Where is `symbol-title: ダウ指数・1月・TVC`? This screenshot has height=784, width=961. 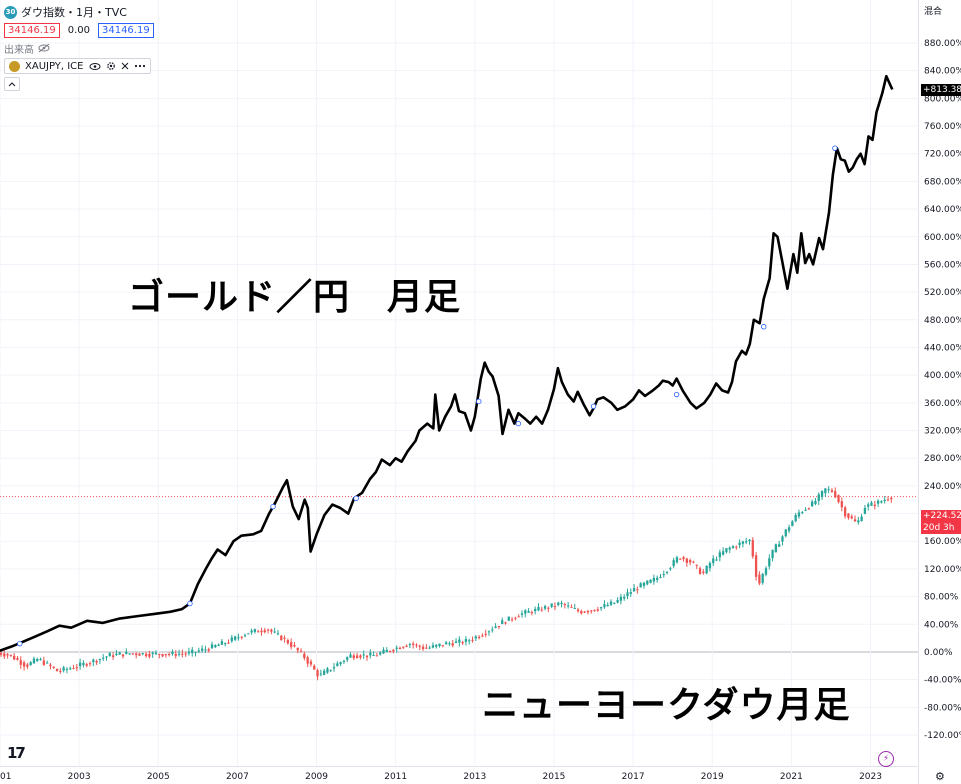 symbol-title: ダウ指数・1月・TVC is located at coordinates (74, 12).